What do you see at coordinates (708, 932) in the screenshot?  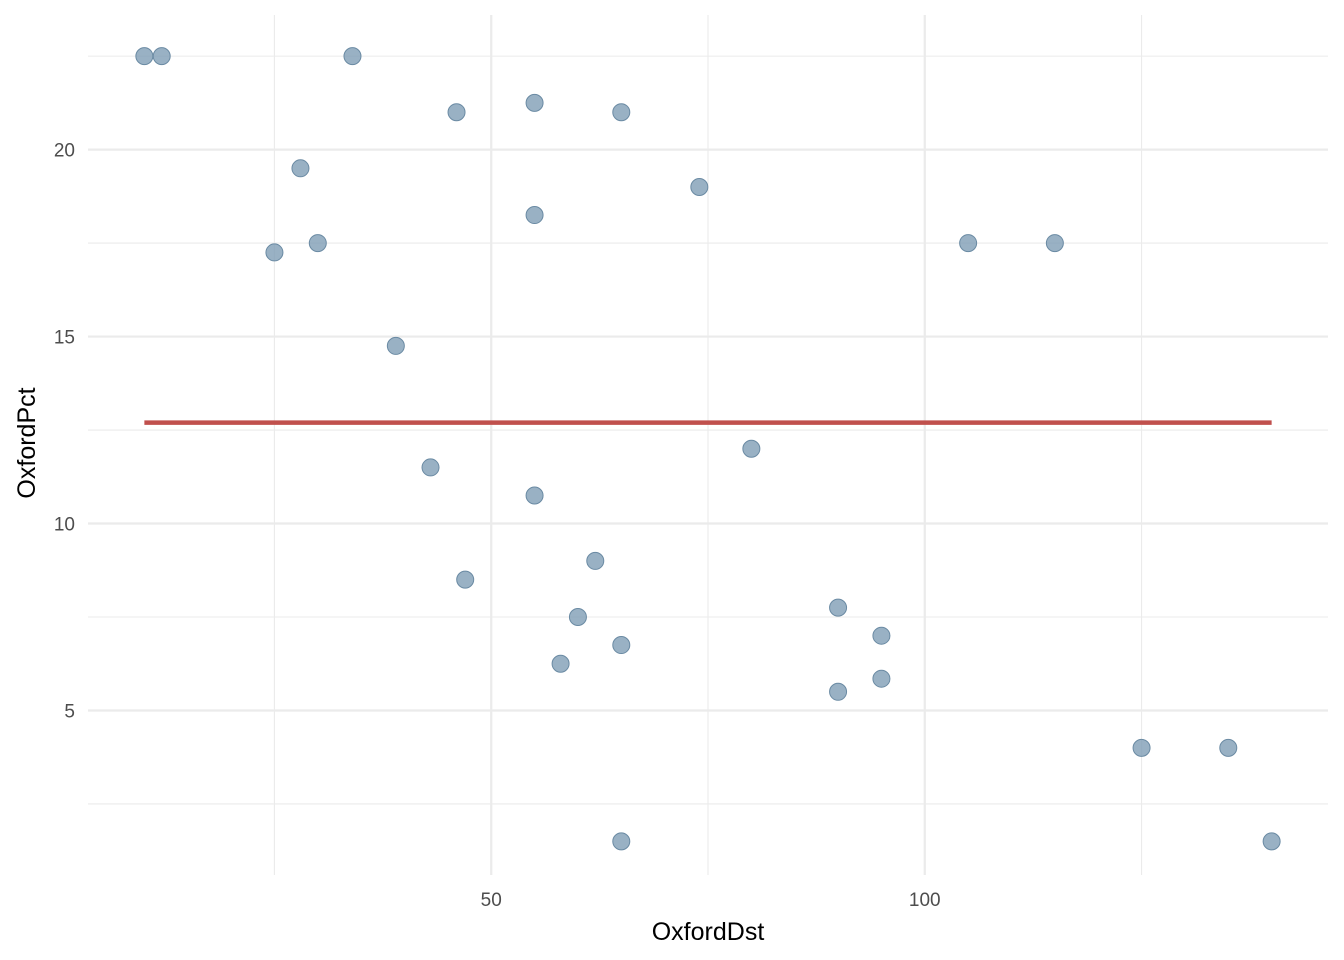 I see `x-axis-title: OxfordDst` at bounding box center [708, 932].